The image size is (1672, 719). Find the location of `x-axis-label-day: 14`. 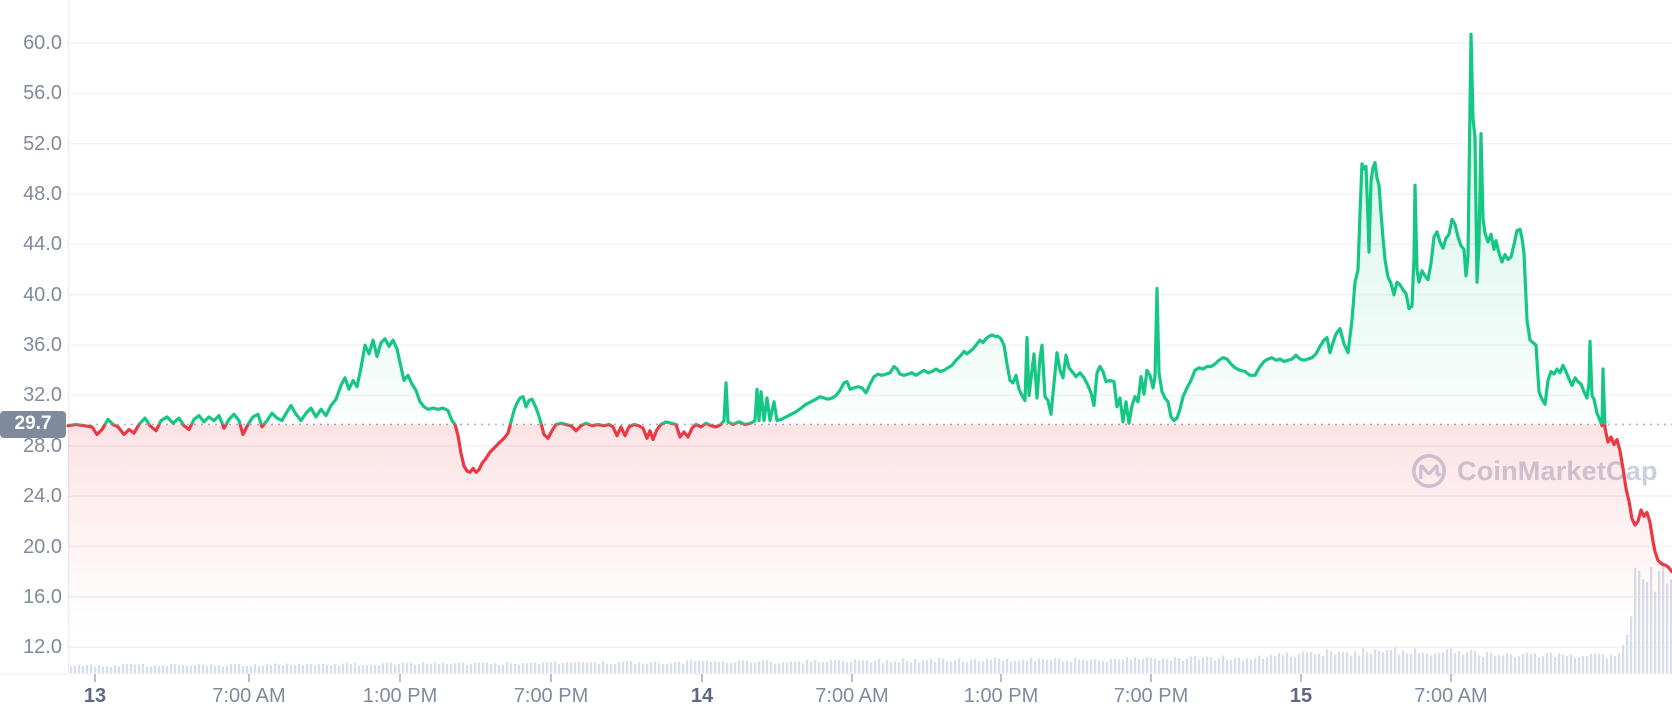

x-axis-label-day: 14 is located at coordinates (702, 696).